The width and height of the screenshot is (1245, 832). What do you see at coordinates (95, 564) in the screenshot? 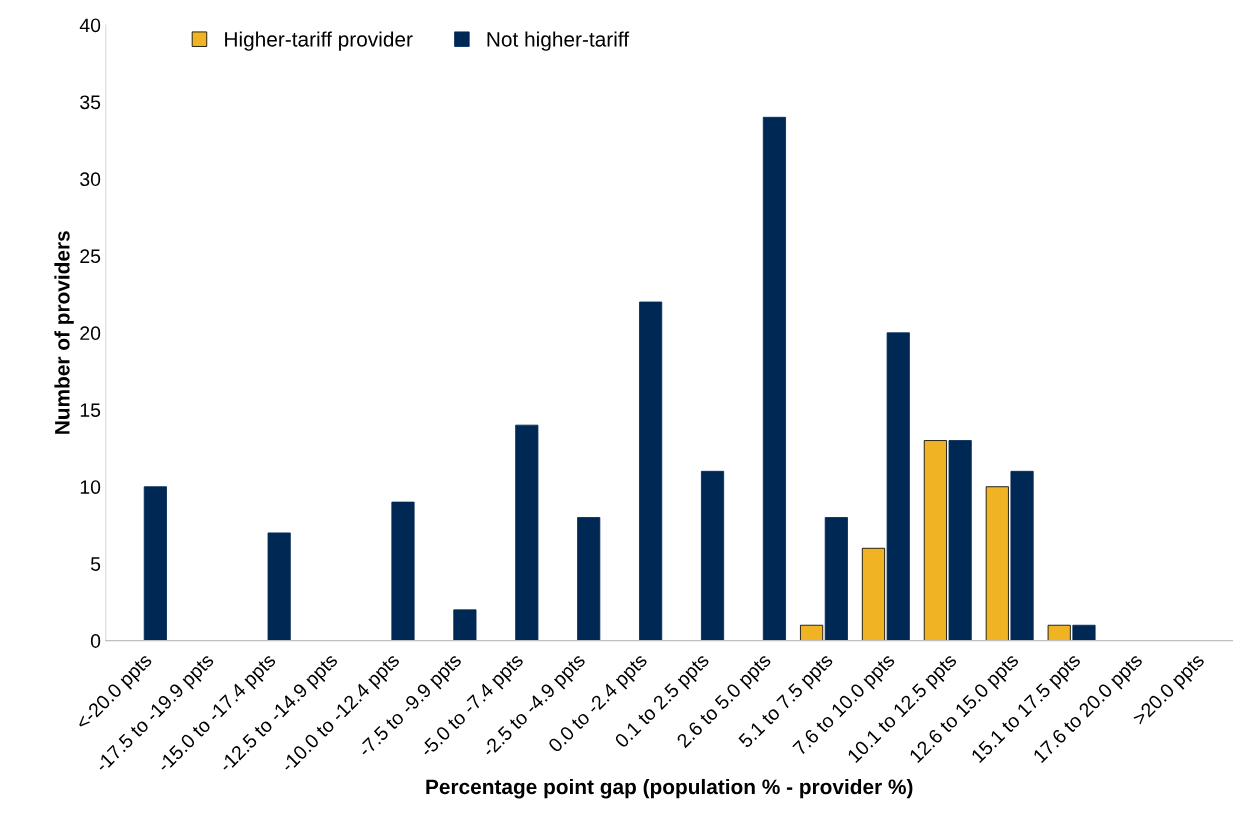
I see `y-tick-label: 5` at bounding box center [95, 564].